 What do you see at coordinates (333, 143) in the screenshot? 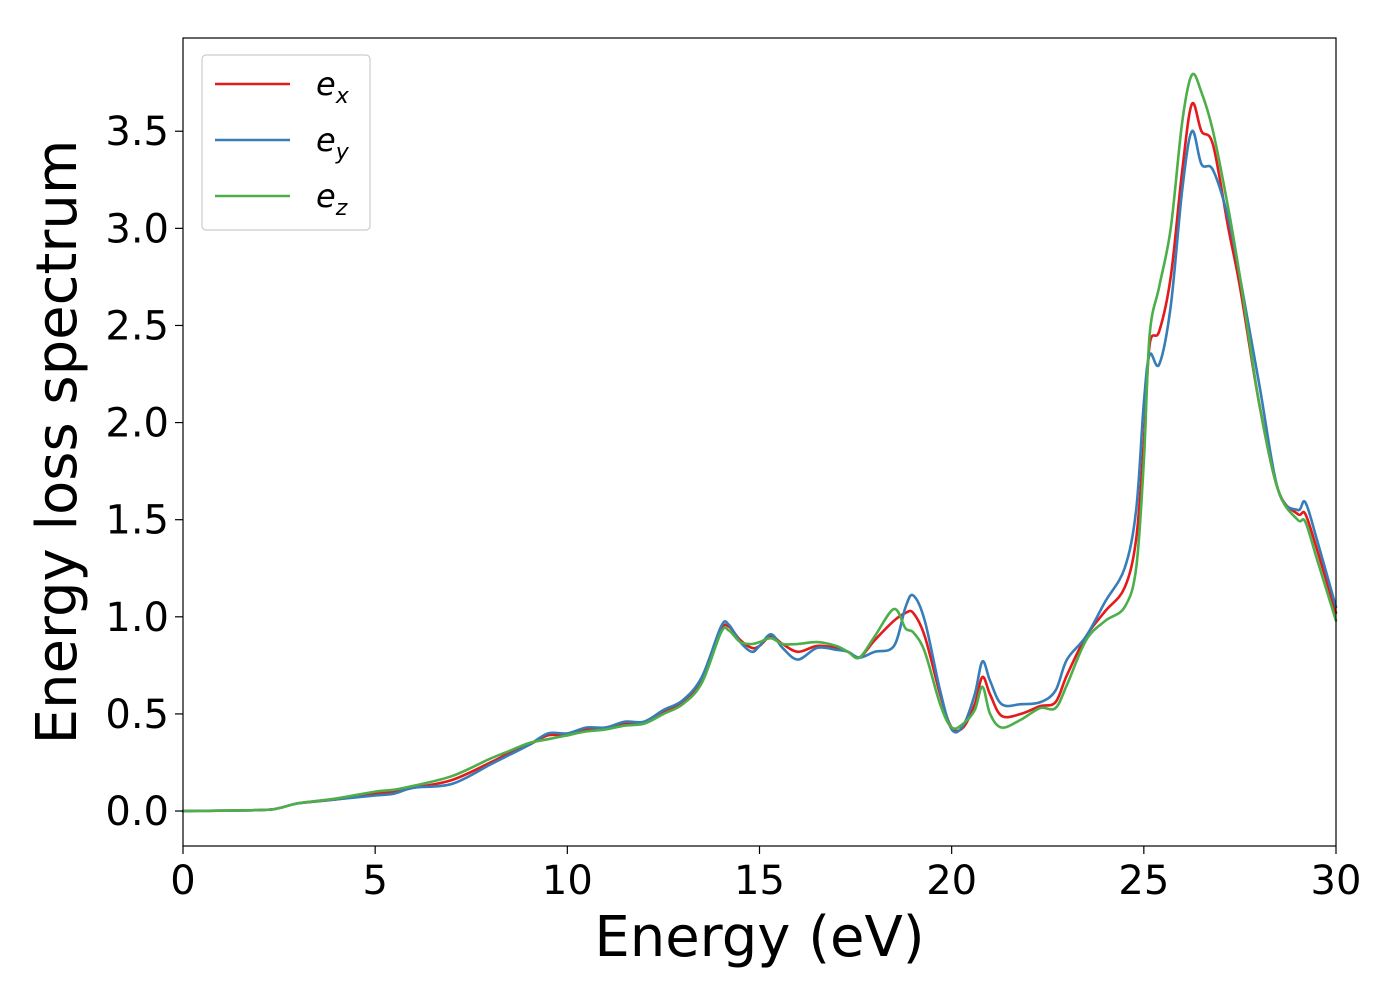
I see `legend-label-y: ey` at bounding box center [333, 143].